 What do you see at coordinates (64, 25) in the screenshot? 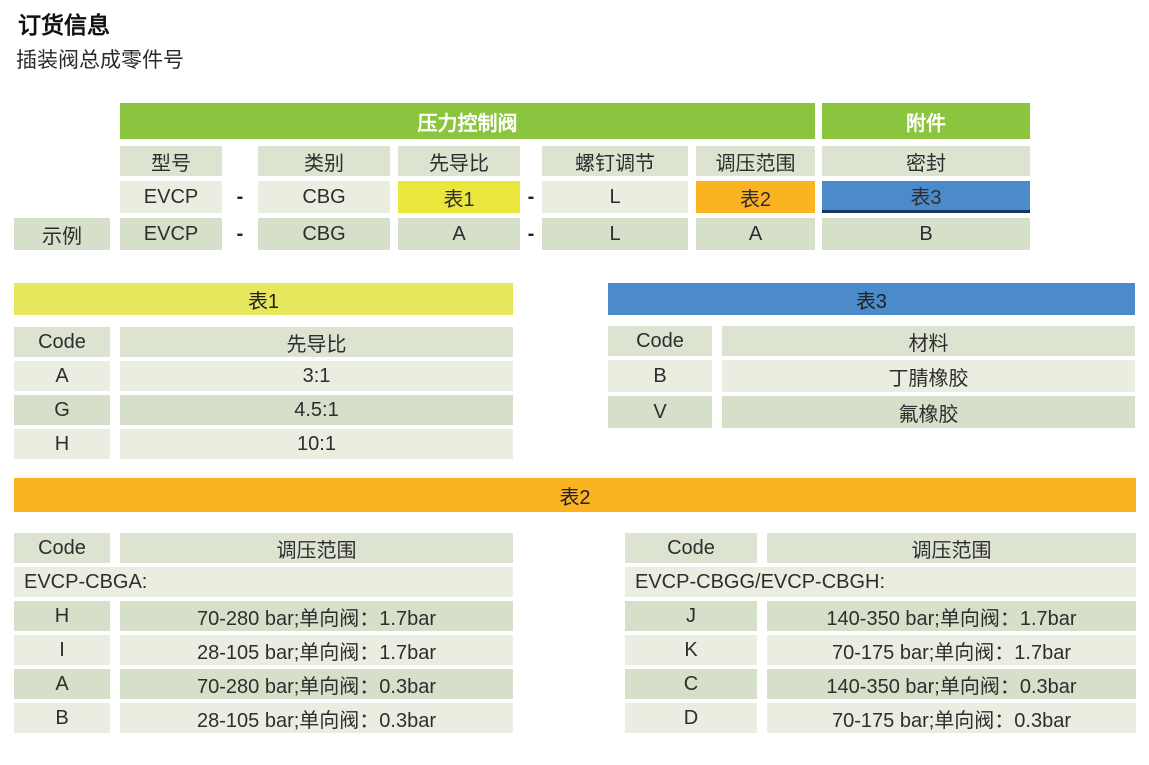
I see `page-title: 订货信息` at bounding box center [64, 25].